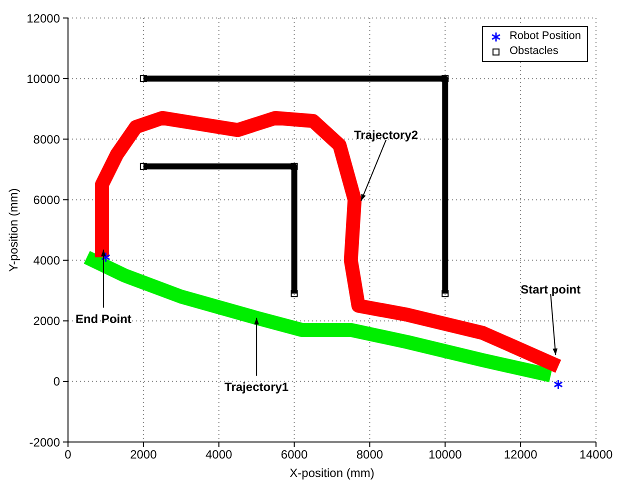  Describe the element at coordinates (103, 319) in the screenshot. I see `annotation: End Point` at that location.